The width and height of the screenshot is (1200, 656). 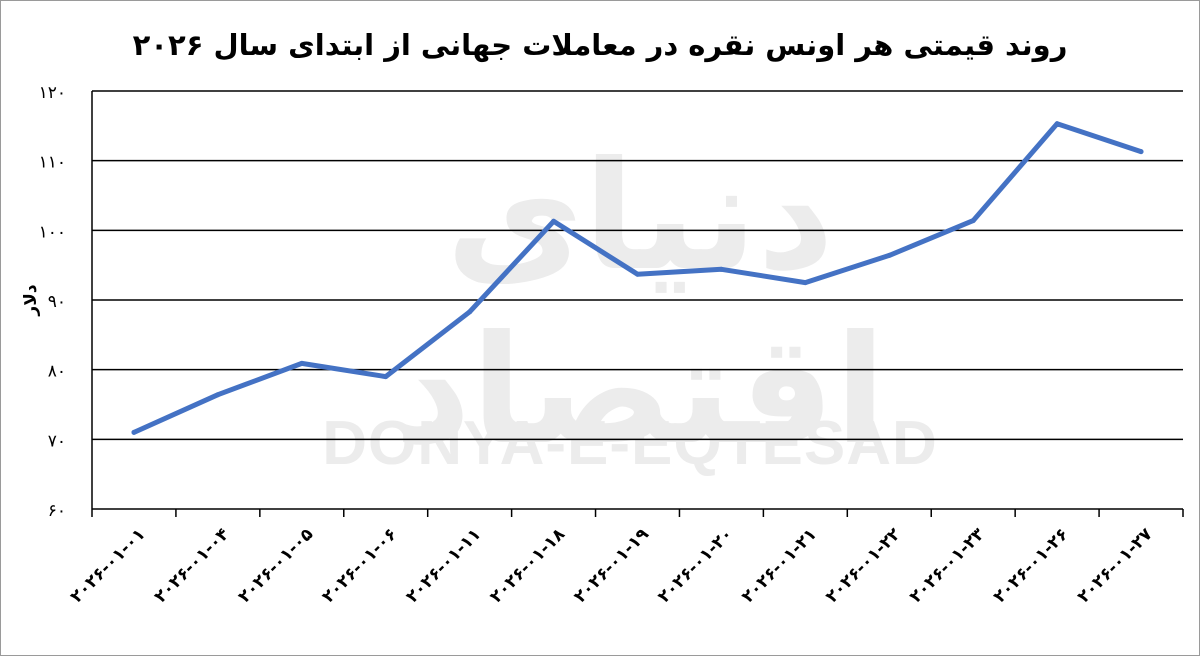 I want to click on x-tick-label: ۲۰۲۶-۰۱-۰۴, so click(x=192, y=565).